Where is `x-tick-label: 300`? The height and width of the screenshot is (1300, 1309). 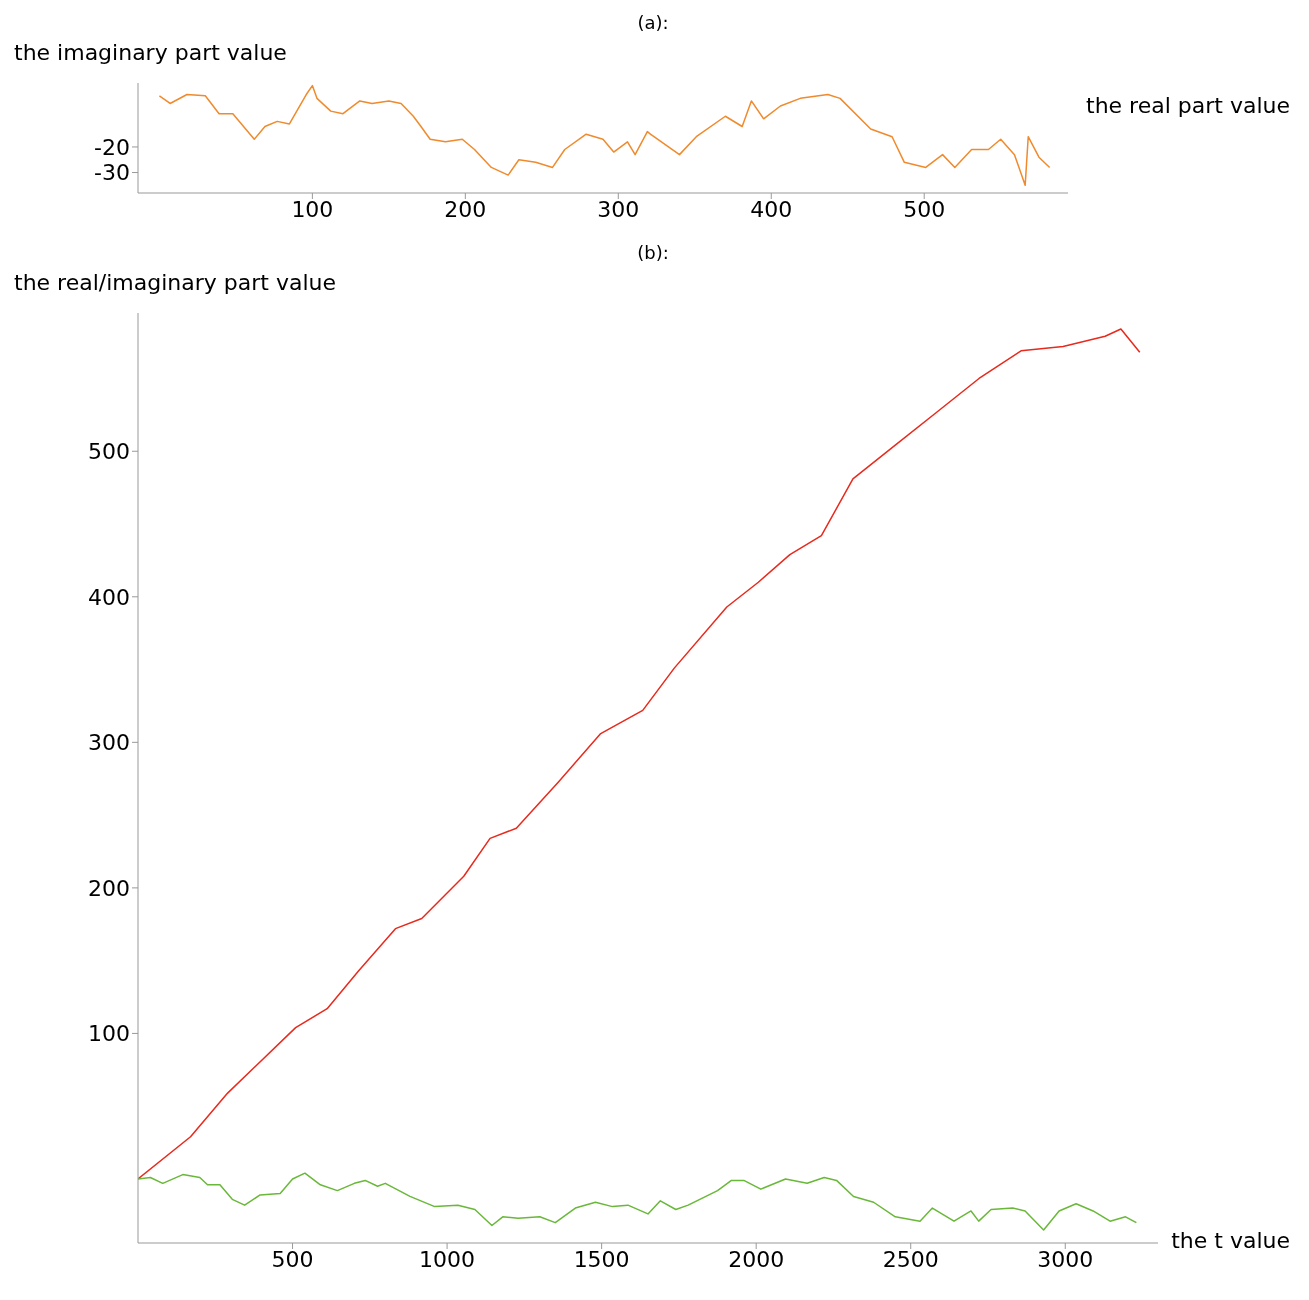
x-tick-label: 300 is located at coordinates (618, 209).